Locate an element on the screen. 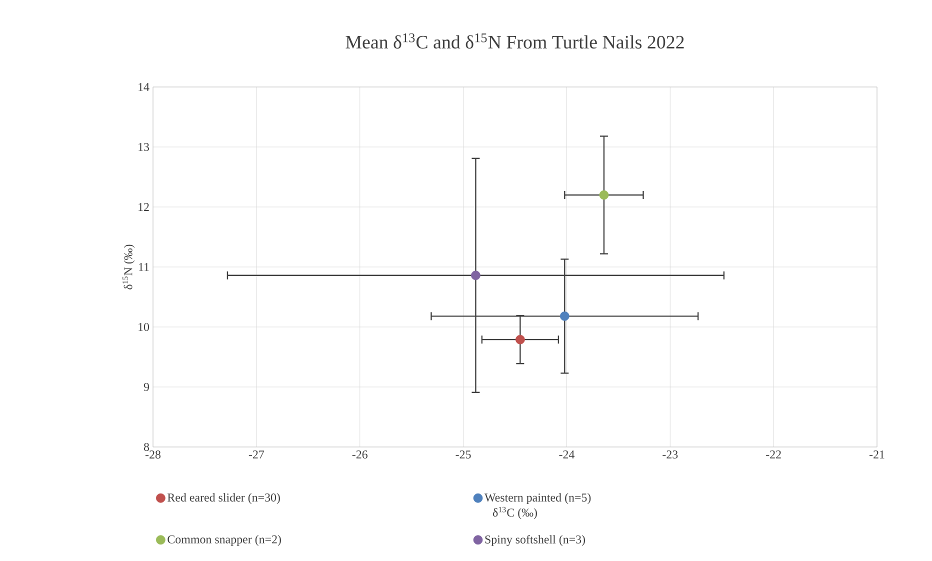  legend-label: Red eared slider (n=30) is located at coordinates (224, 498).